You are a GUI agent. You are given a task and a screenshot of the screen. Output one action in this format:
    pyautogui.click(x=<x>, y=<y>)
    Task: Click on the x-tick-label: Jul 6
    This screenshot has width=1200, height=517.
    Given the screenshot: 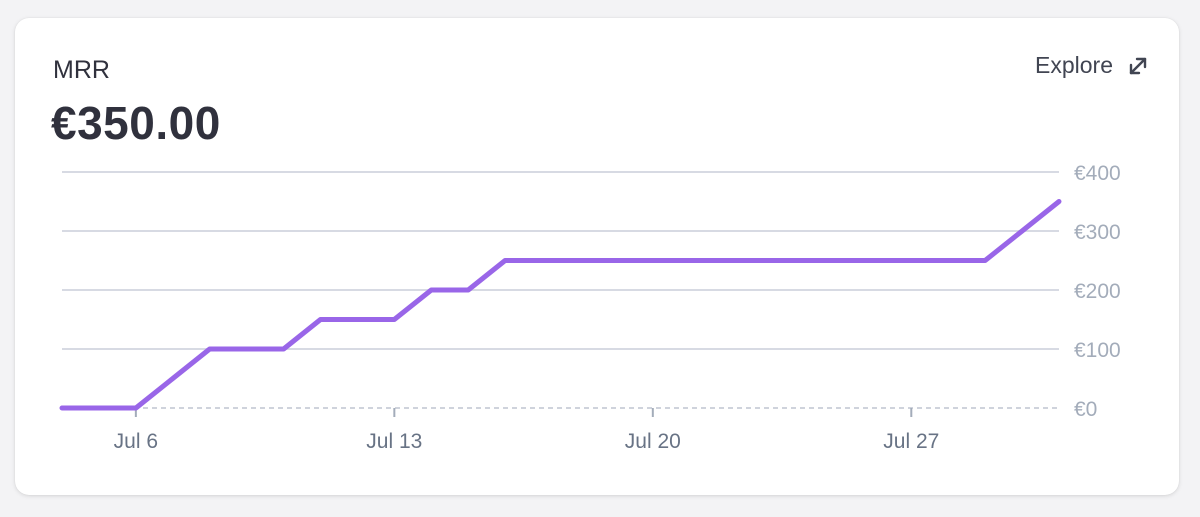 What is the action you would take?
    pyautogui.click(x=136, y=441)
    